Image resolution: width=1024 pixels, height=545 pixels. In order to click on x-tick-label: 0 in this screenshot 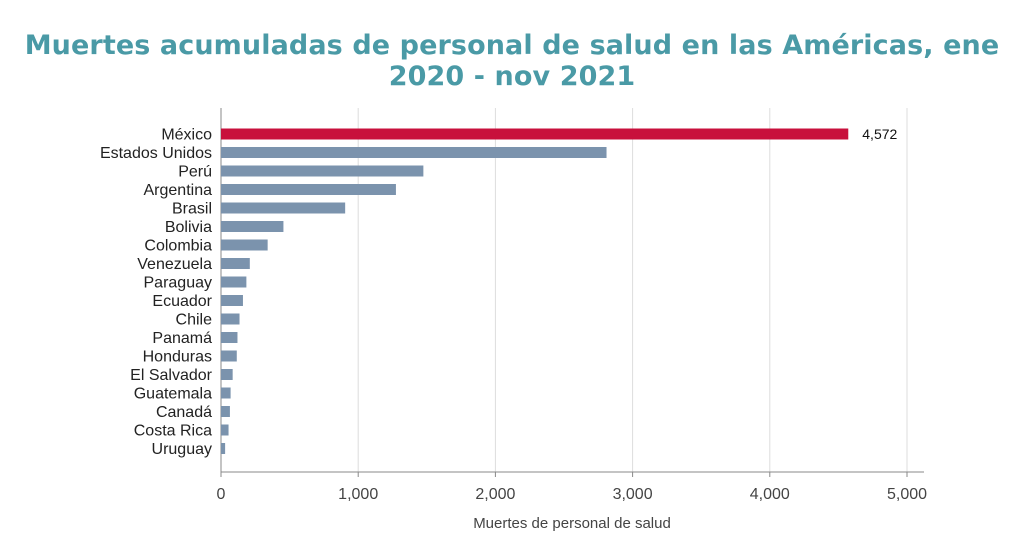, I will do `click(221, 494)`.